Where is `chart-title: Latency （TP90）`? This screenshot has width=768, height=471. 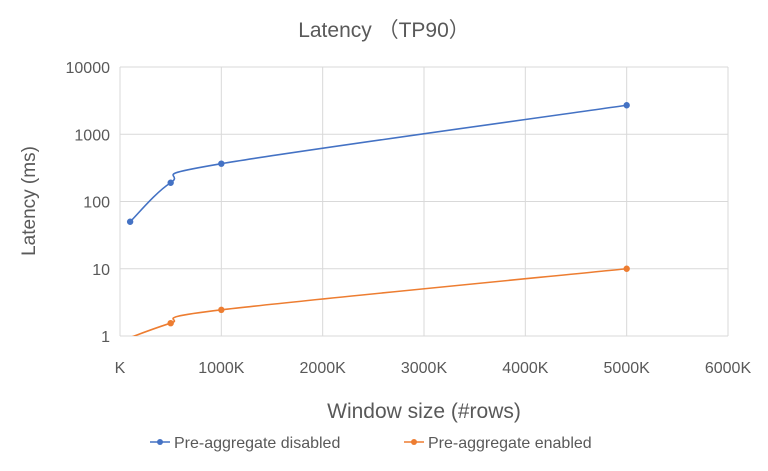
chart-title: Latency （TP90） is located at coordinates (384, 30).